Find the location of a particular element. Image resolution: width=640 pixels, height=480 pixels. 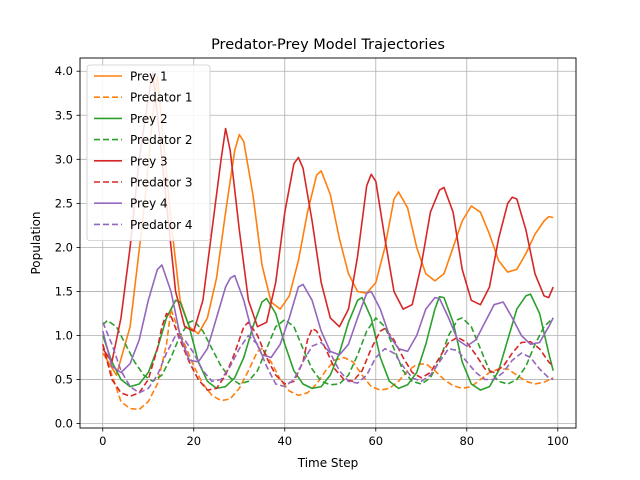

x-tick-label: 100 is located at coordinates (558, 441).